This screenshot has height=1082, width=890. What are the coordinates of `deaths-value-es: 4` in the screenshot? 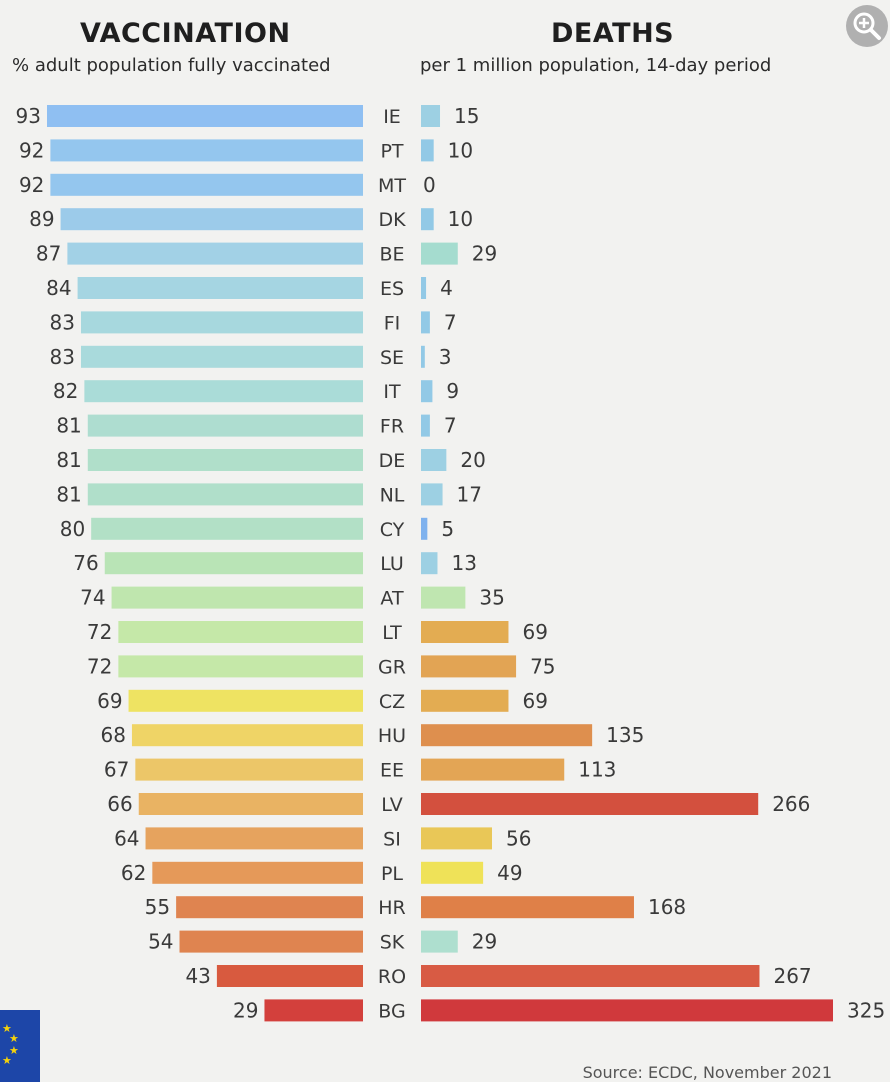 It's located at (446, 288).